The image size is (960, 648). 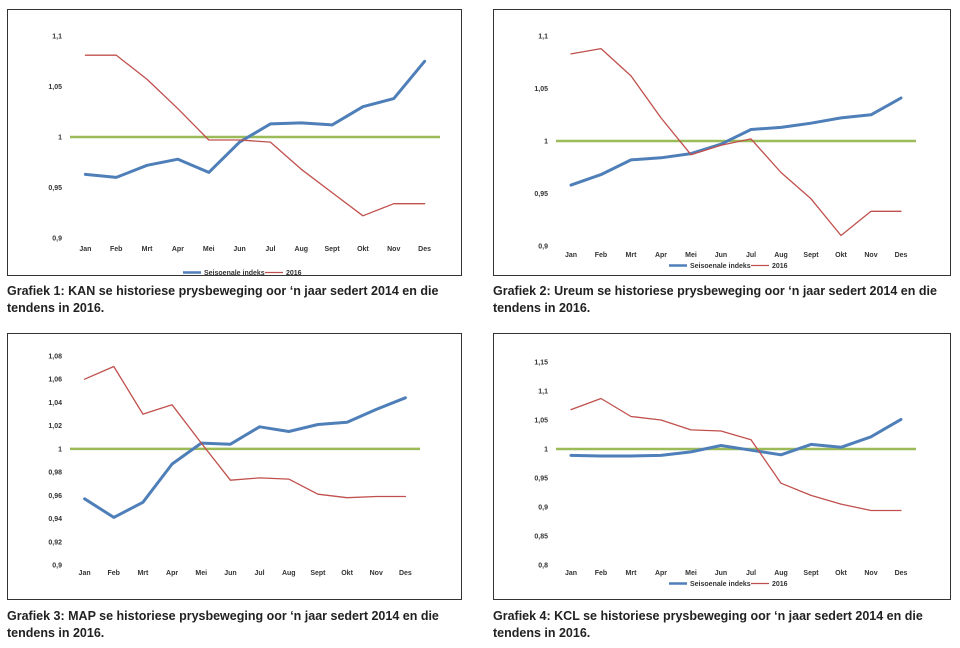 What do you see at coordinates (55, 473) in the screenshot?
I see `y-tick-label: 0,98` at bounding box center [55, 473].